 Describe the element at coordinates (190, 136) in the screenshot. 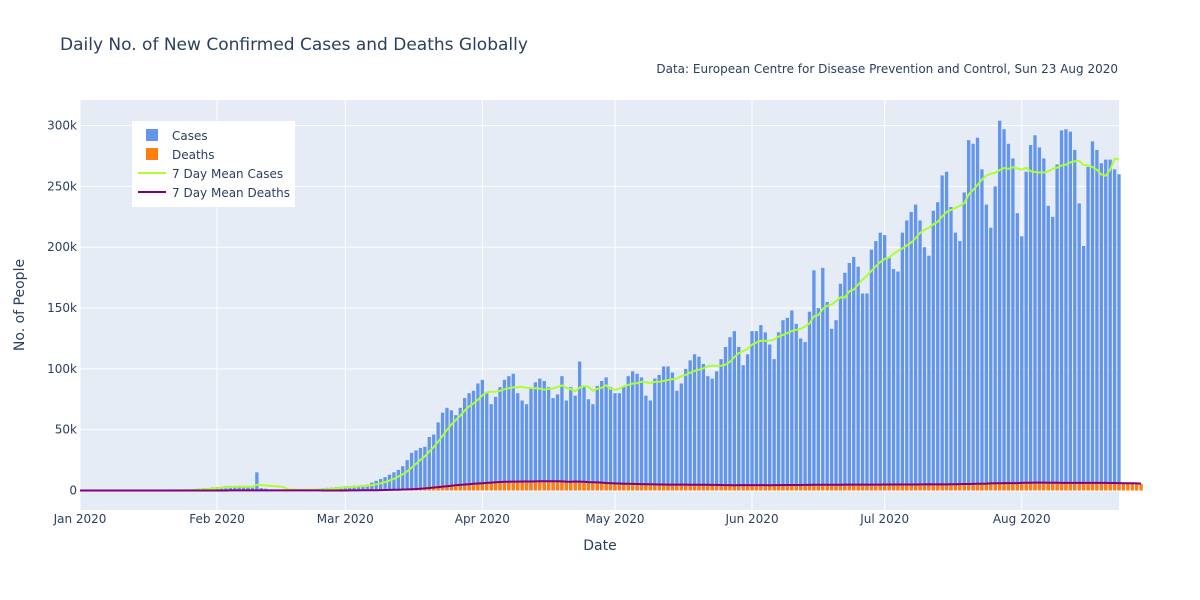

I see `legend-label-cases: Cases` at that location.